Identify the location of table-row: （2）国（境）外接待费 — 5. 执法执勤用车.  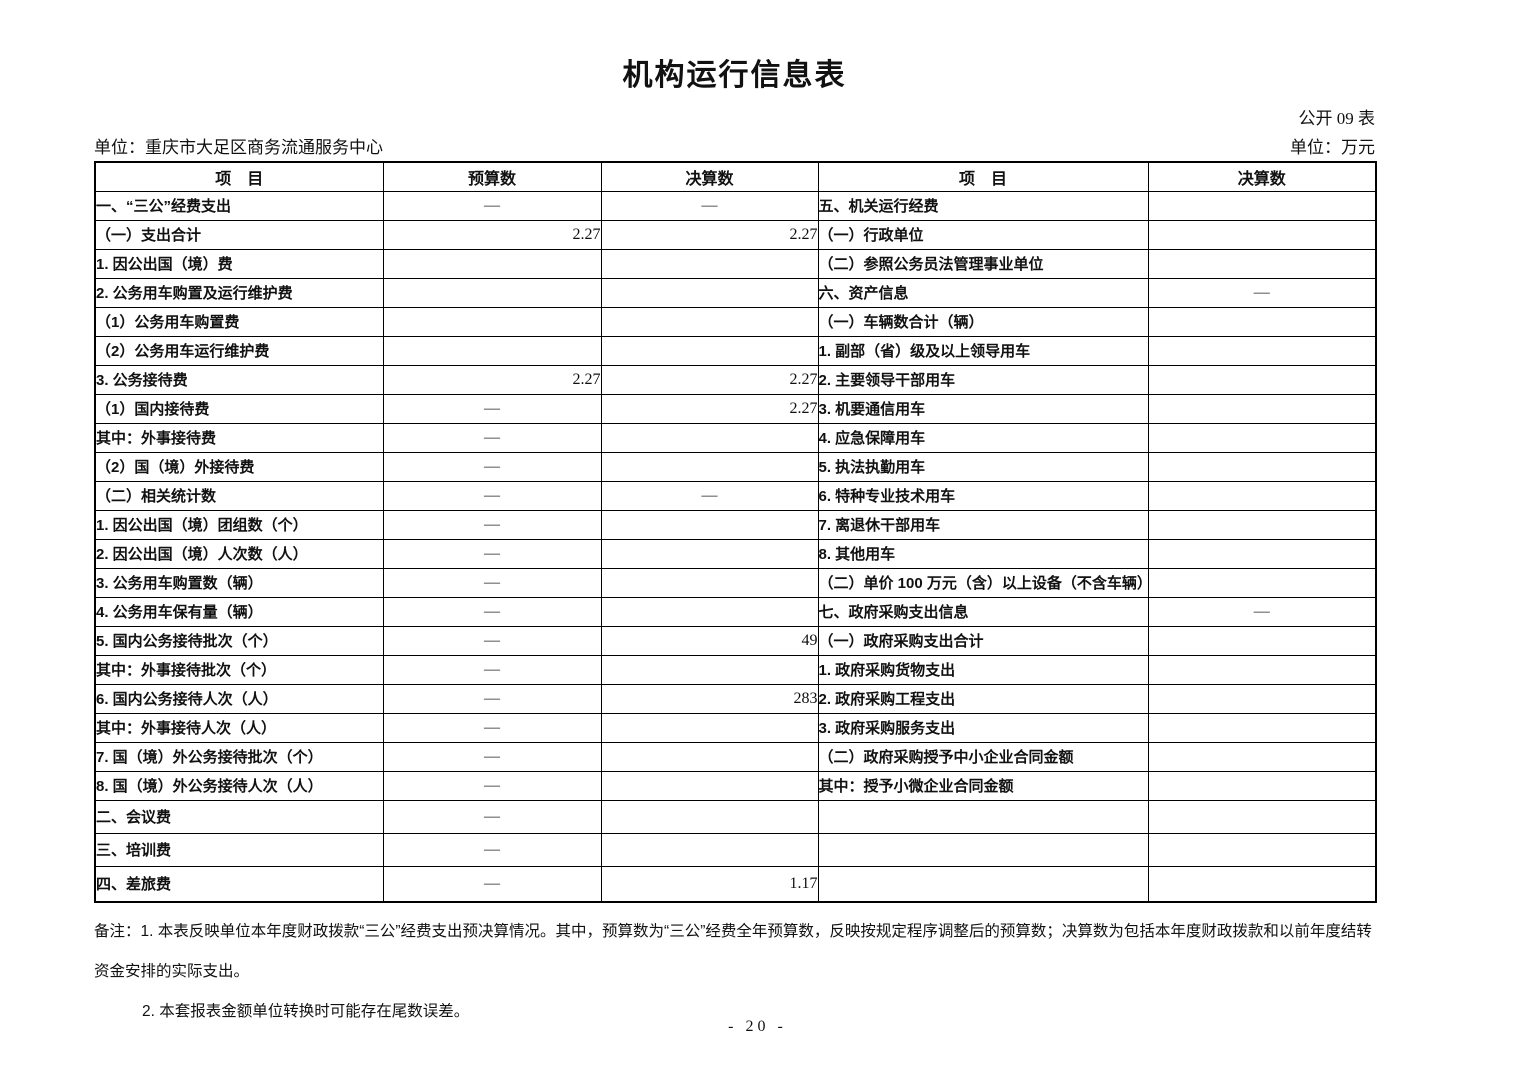
(735, 466).